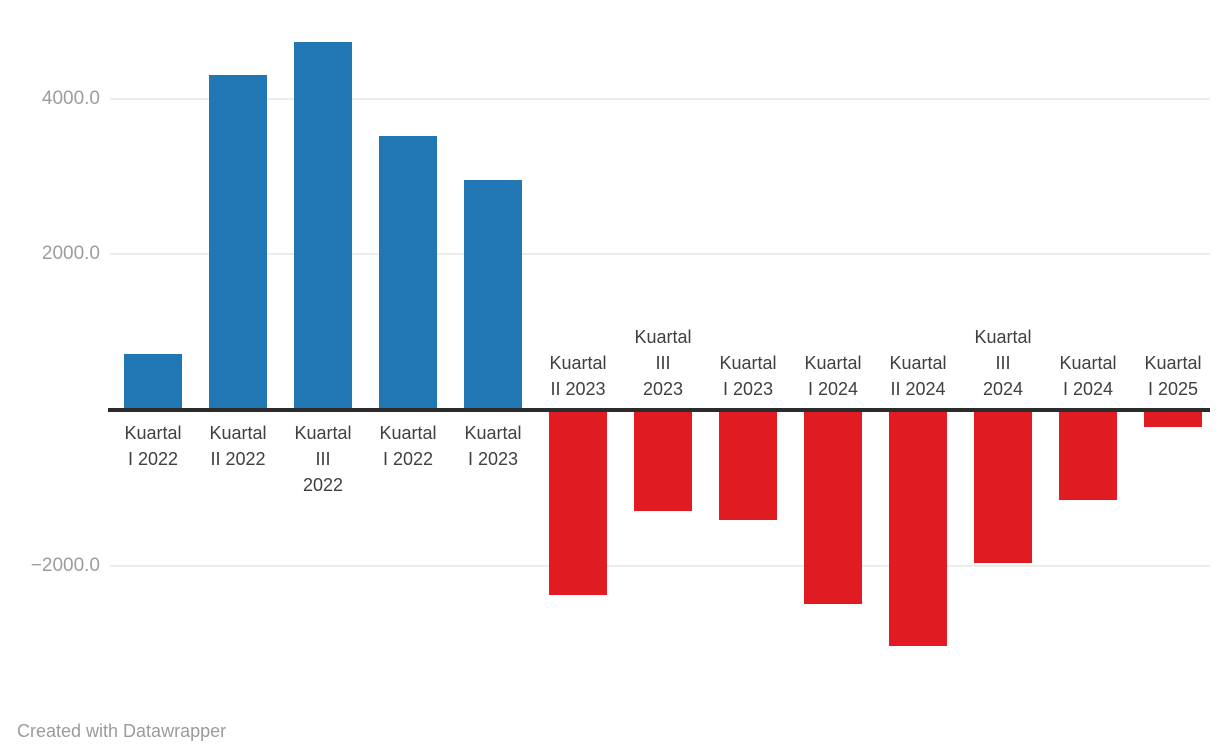 The width and height of the screenshot is (1220, 756). Describe the element at coordinates (578, 376) in the screenshot. I see `bar-label: Kuartal II 2023` at that location.